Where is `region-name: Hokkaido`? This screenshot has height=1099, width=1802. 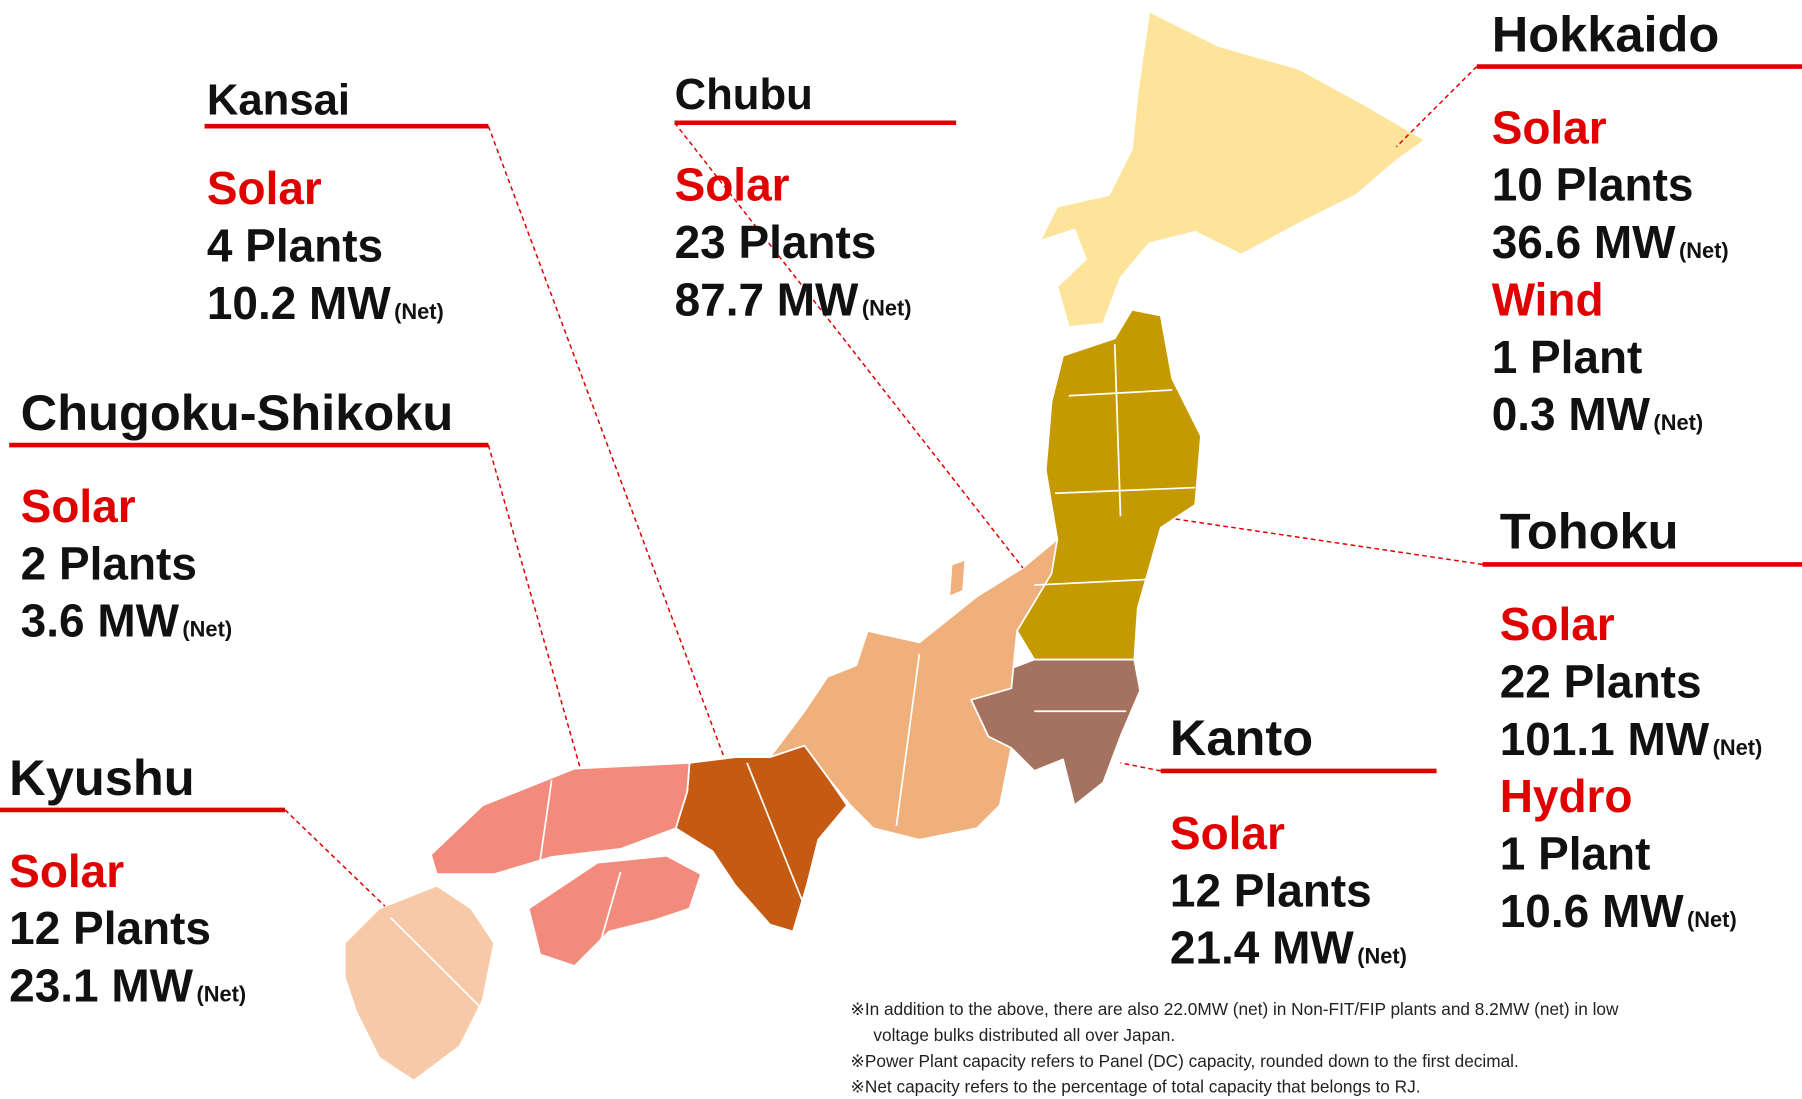 region-name: Hokkaido is located at coordinates (1606, 34).